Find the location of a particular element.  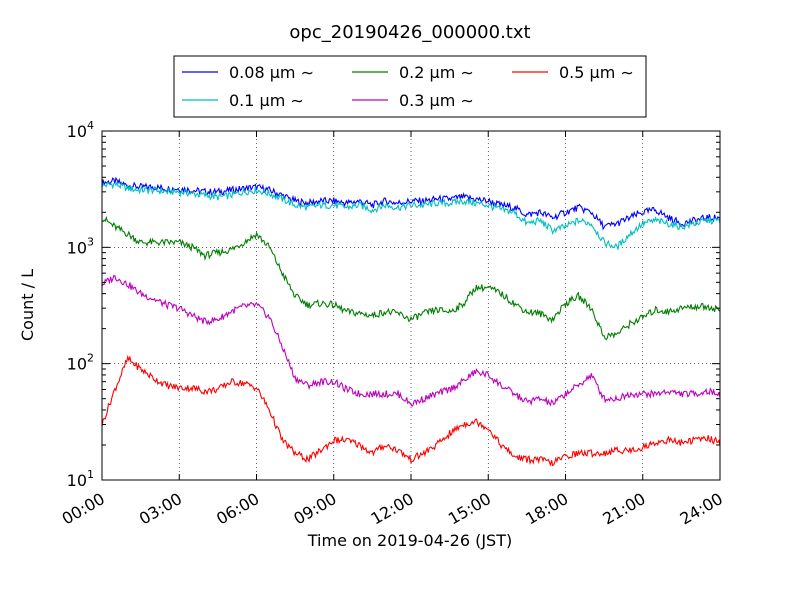

y-tick-labels: 10¹ 10² 10³ 10⁴ is located at coordinates (80, 304).